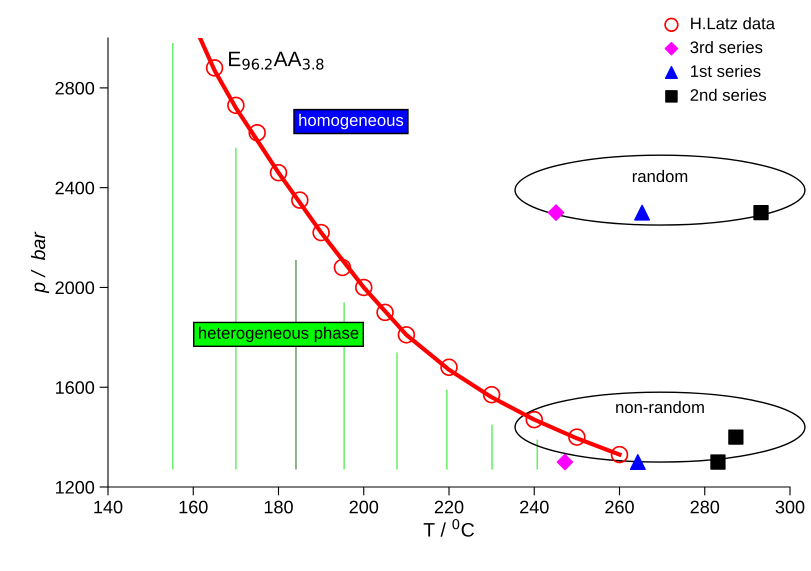 This screenshot has width=811, height=571. Describe the element at coordinates (449, 527) in the screenshot. I see `x-axis-title: T / $^{0}$C` at that location.